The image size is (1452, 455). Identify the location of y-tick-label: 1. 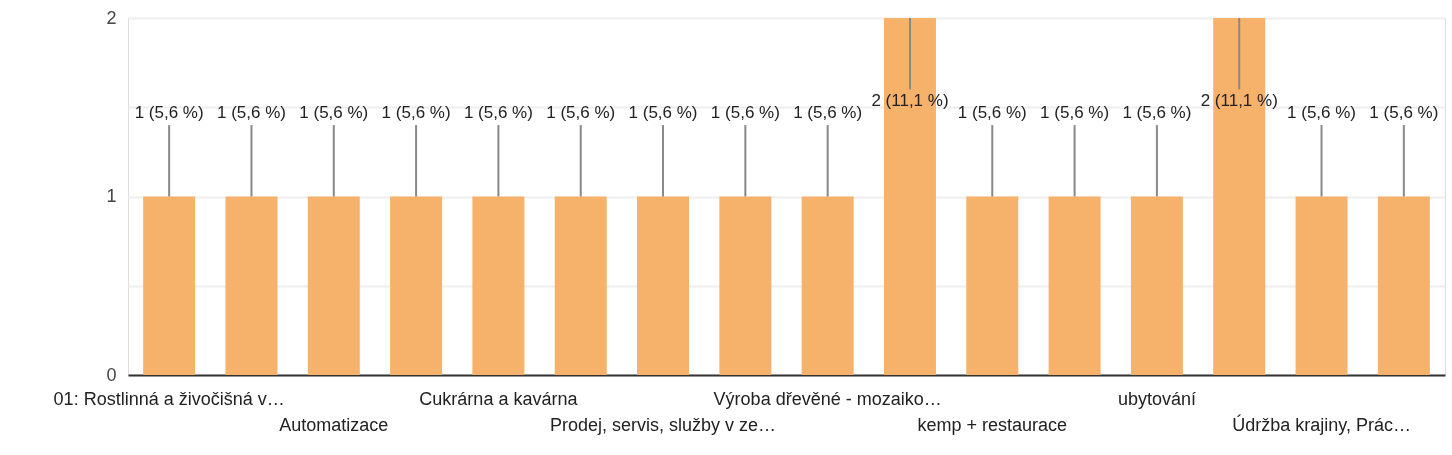
(111, 196).